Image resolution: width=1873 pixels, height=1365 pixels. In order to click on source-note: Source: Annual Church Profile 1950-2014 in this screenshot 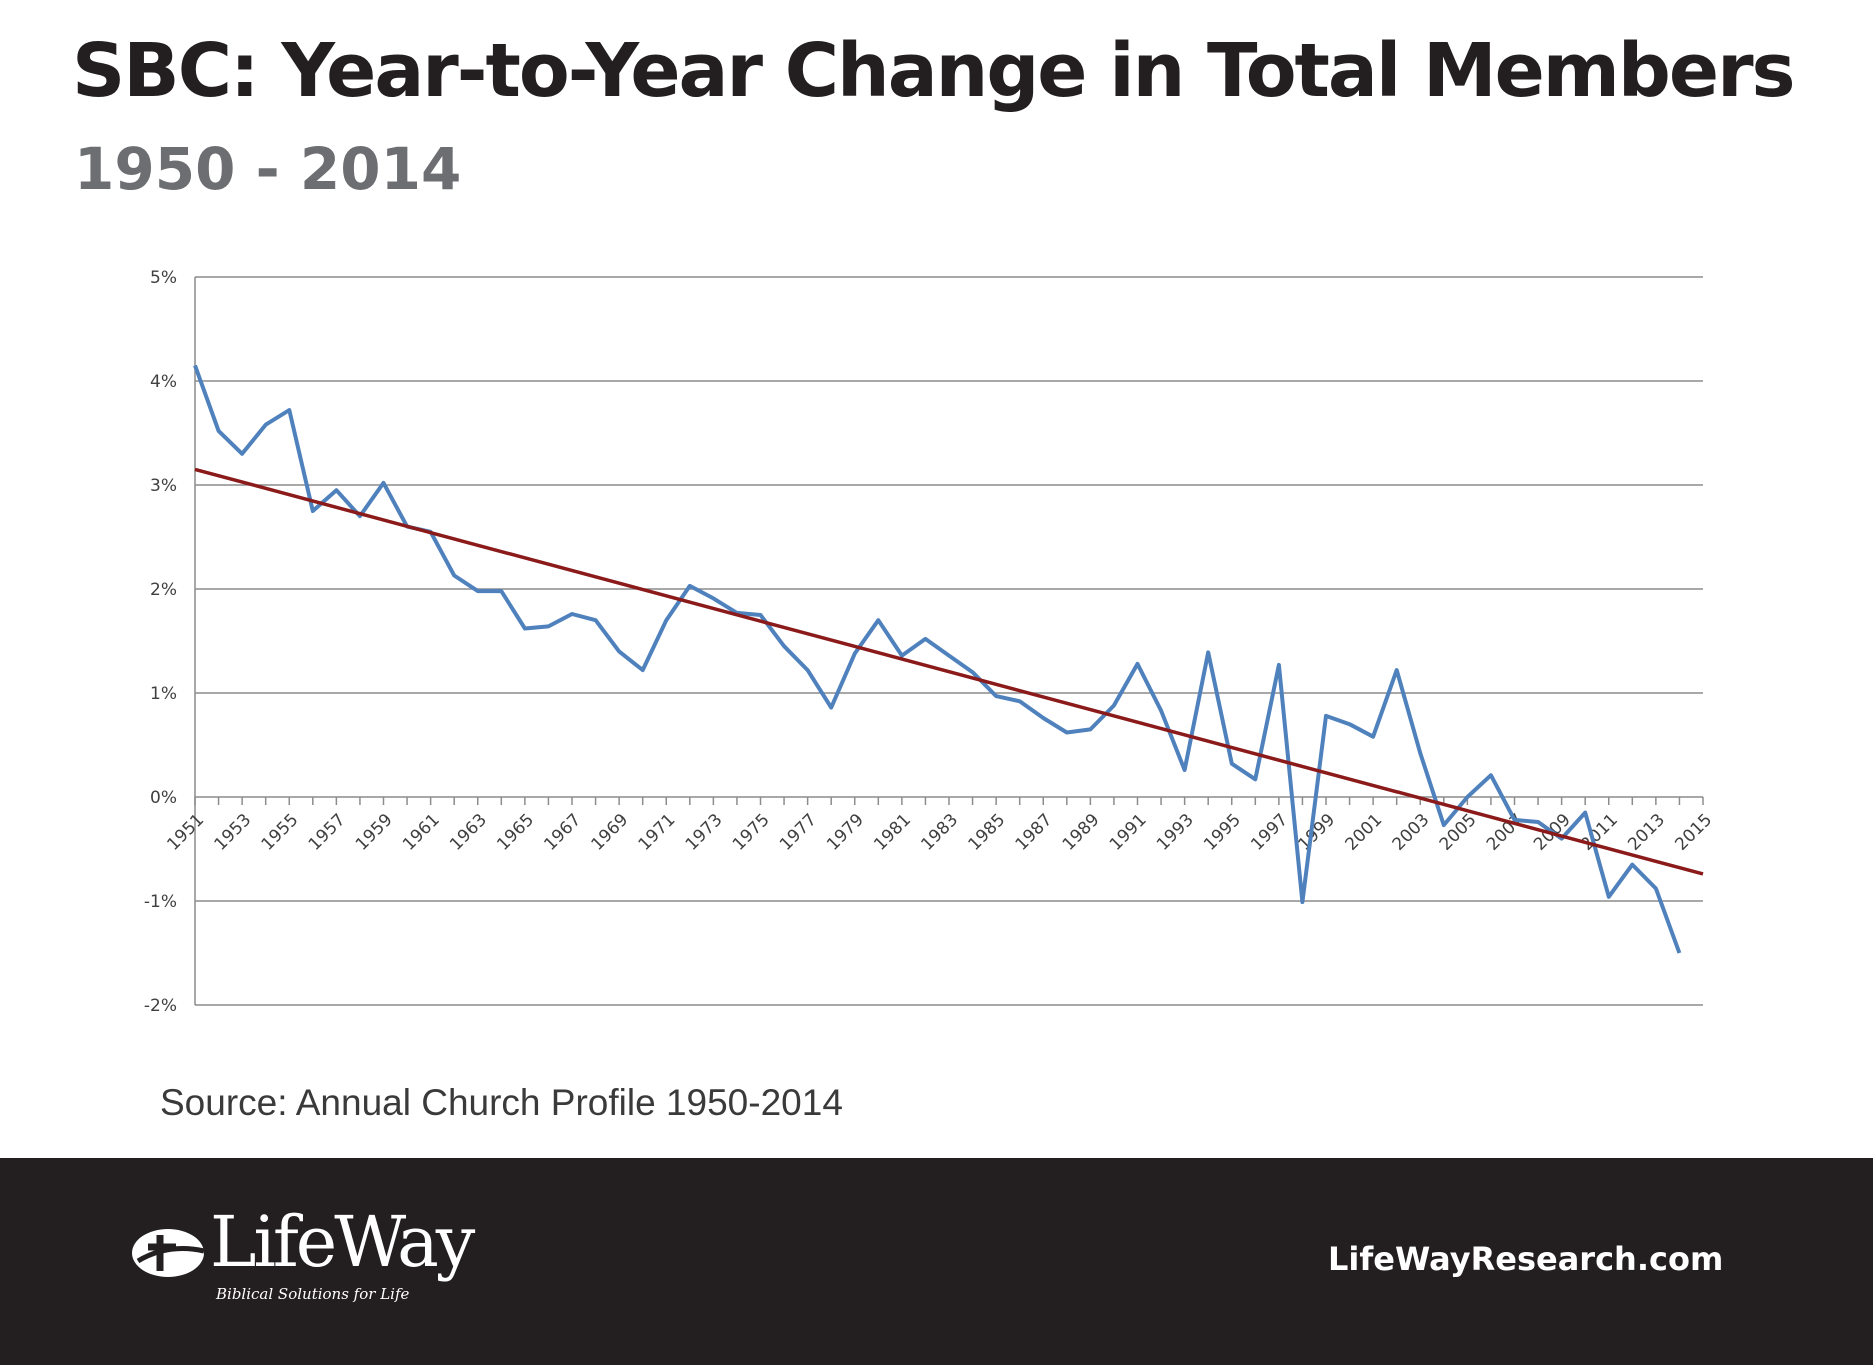, I will do `click(501, 1102)`.